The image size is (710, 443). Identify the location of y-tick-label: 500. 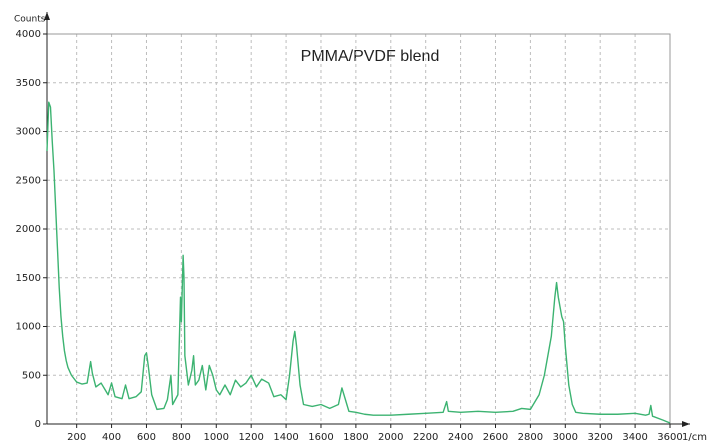
(31, 375).